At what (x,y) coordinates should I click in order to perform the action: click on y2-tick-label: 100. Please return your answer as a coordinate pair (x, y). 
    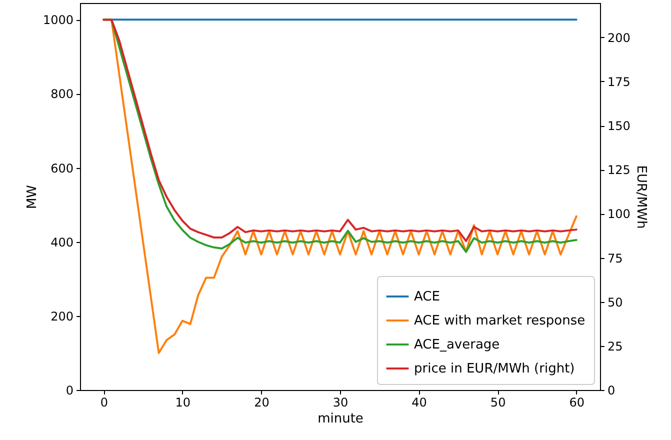
    Looking at the image, I should click on (619, 214).